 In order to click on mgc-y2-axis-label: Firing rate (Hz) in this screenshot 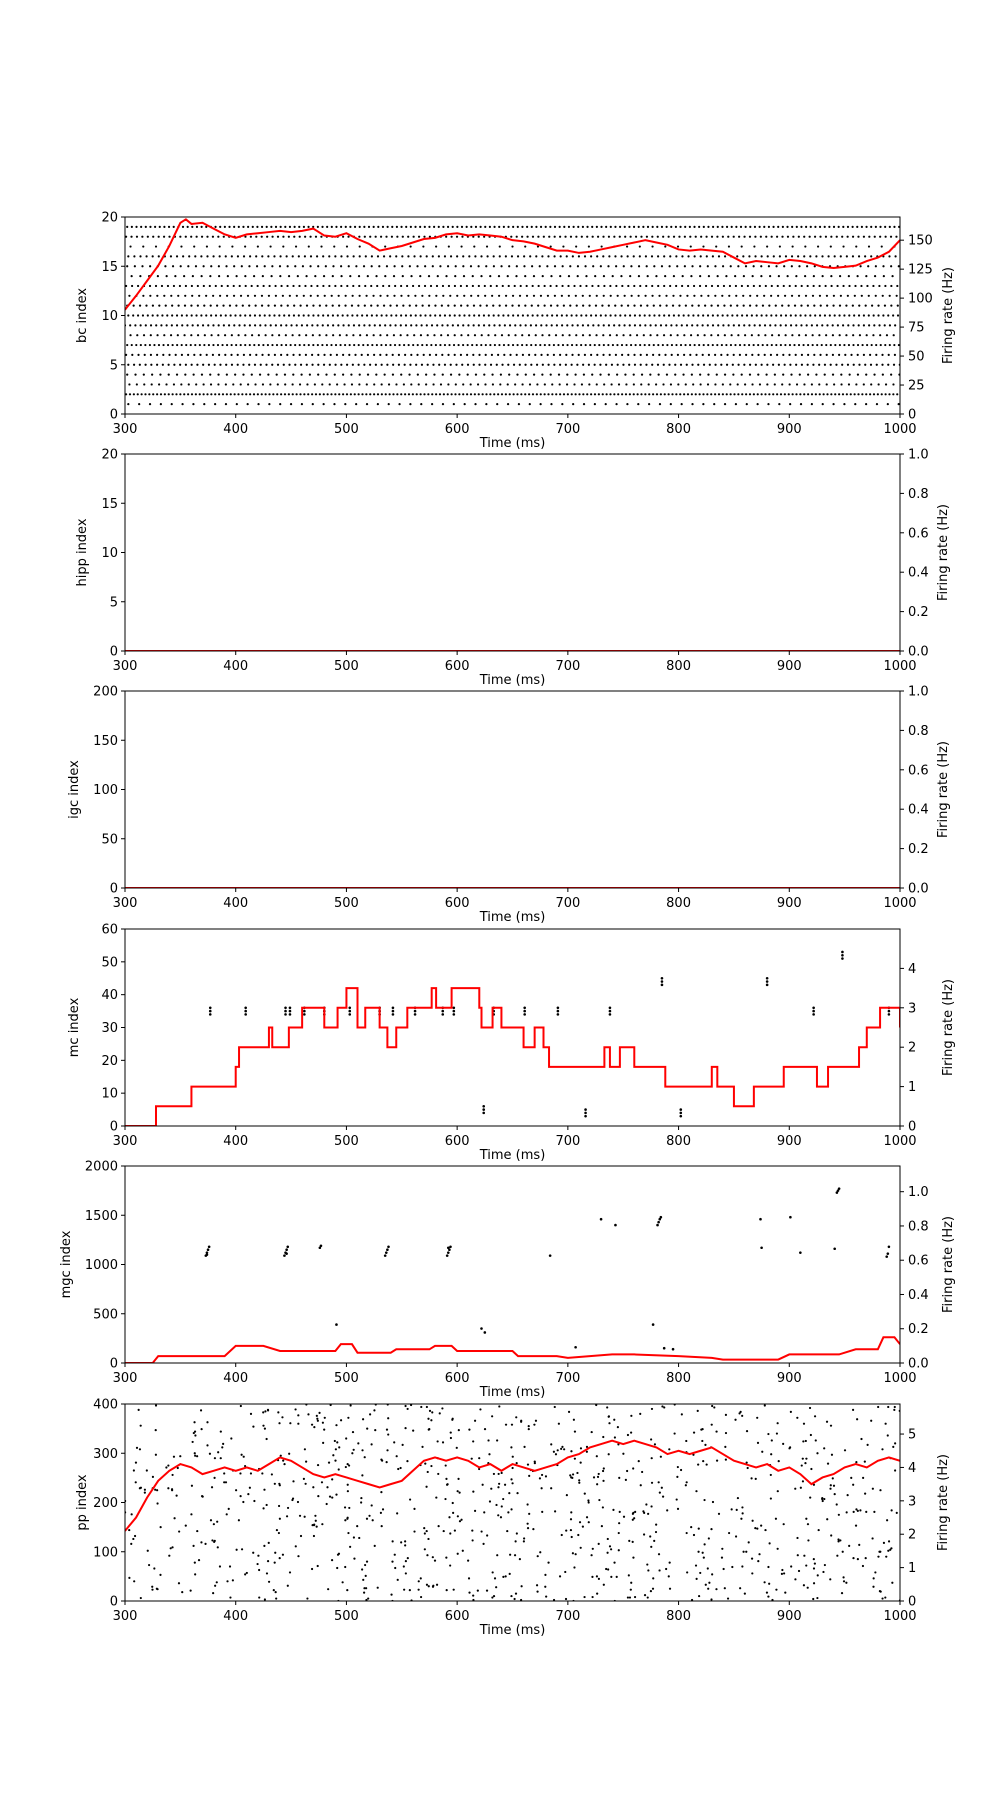, I will do `click(948, 1264)`.